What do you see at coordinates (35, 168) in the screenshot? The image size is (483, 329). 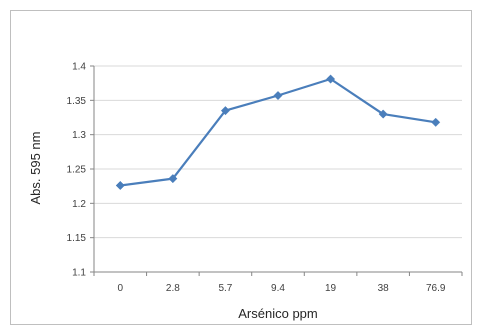 I see `y-axis-title: Abs. 595 nm` at bounding box center [35, 168].